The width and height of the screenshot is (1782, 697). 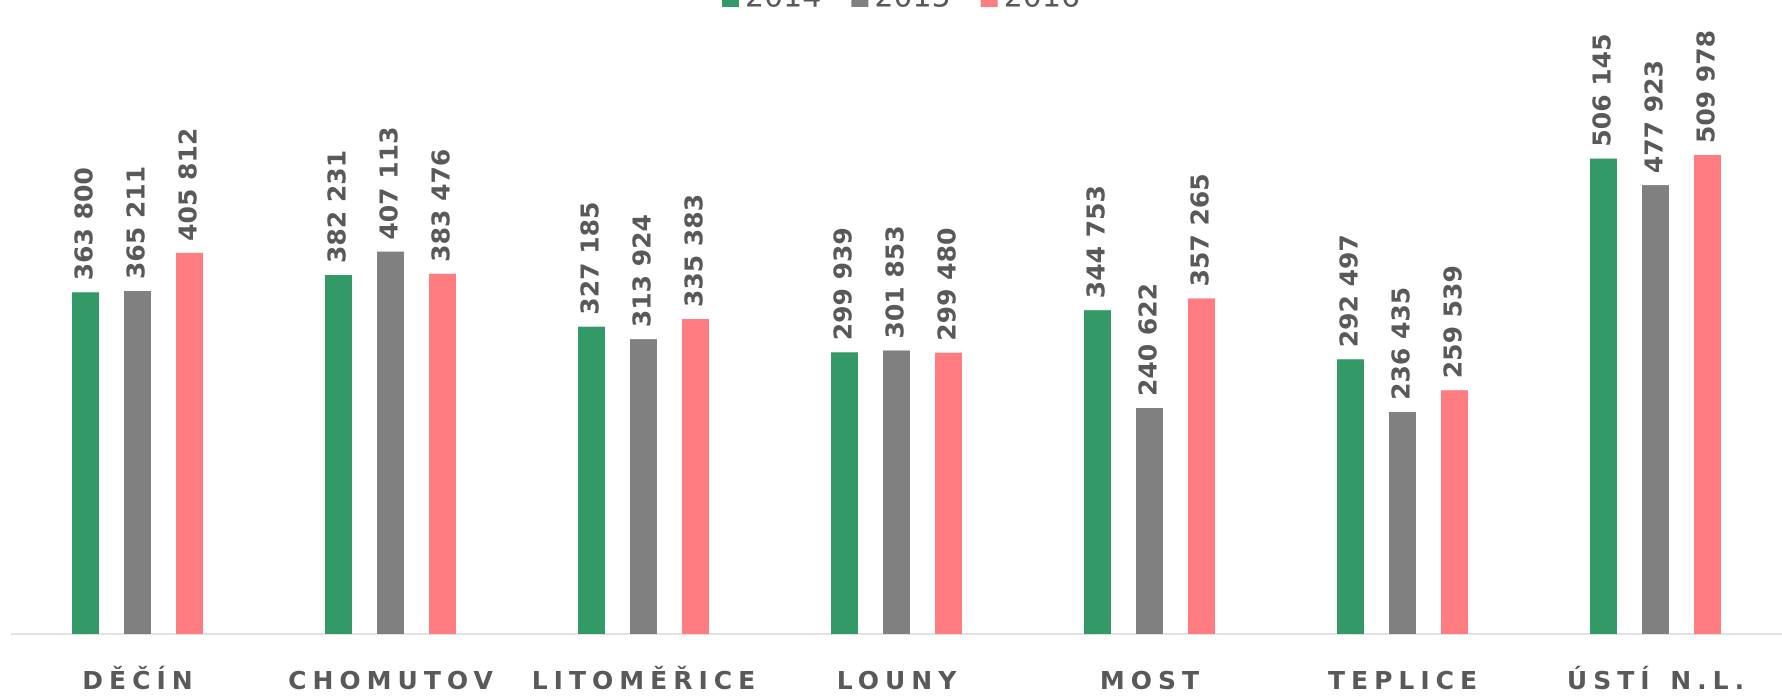 What do you see at coordinates (140, 680) in the screenshot?
I see `x-tick-label: DĚČÍN` at bounding box center [140, 680].